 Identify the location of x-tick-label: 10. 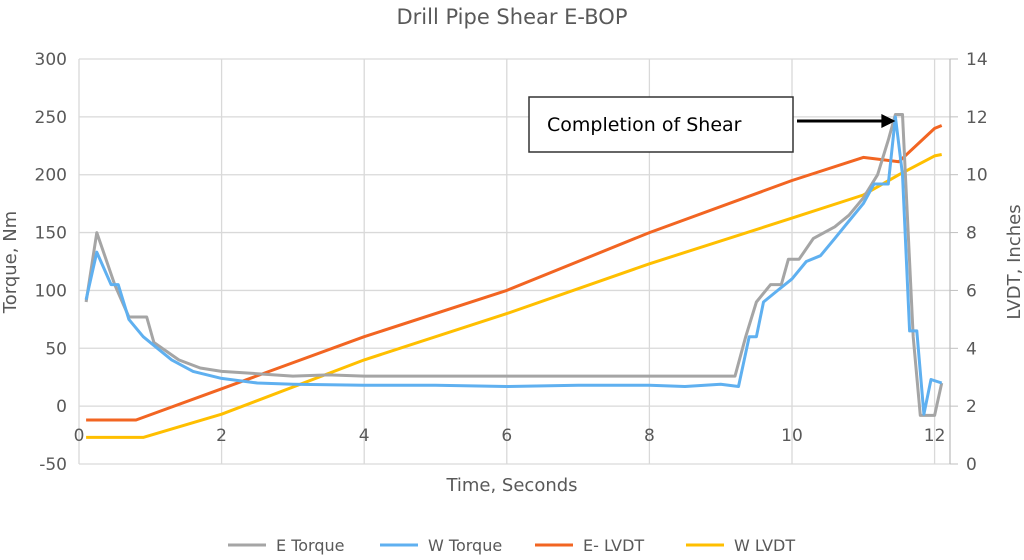
(792, 436).